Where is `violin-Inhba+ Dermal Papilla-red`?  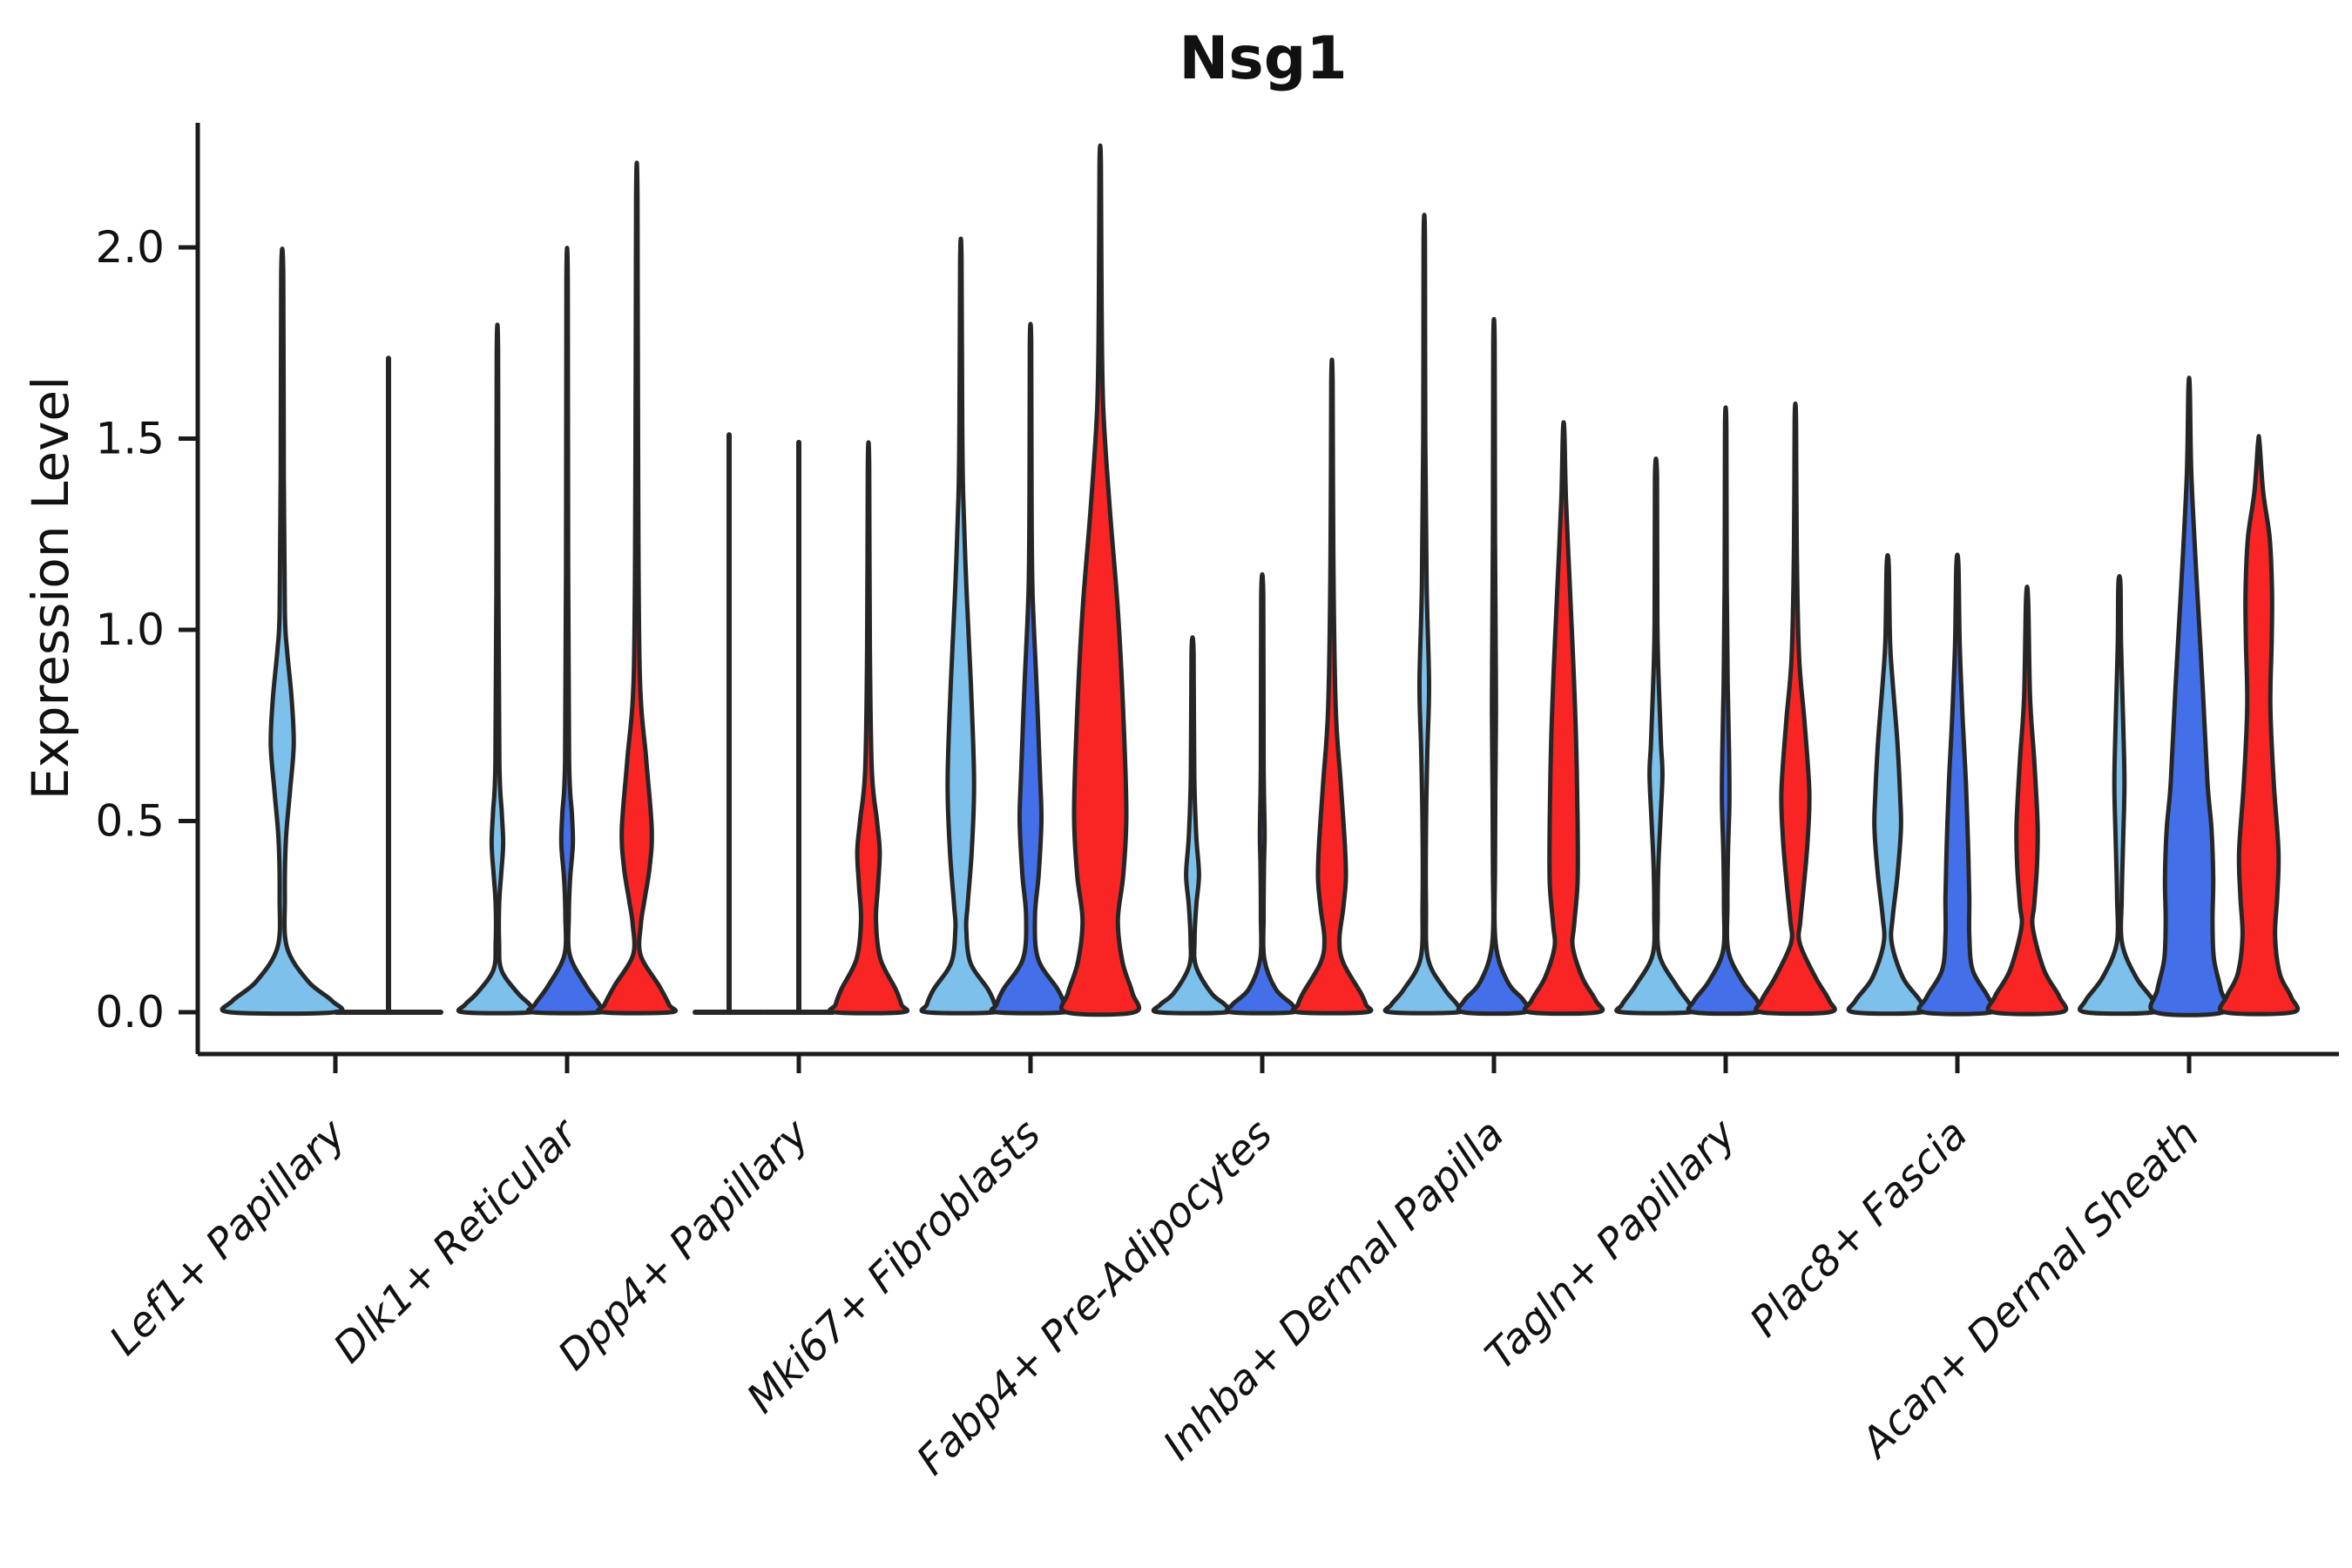 violin-Inhba+ Dermal Papilla-red is located at coordinates (1563, 718).